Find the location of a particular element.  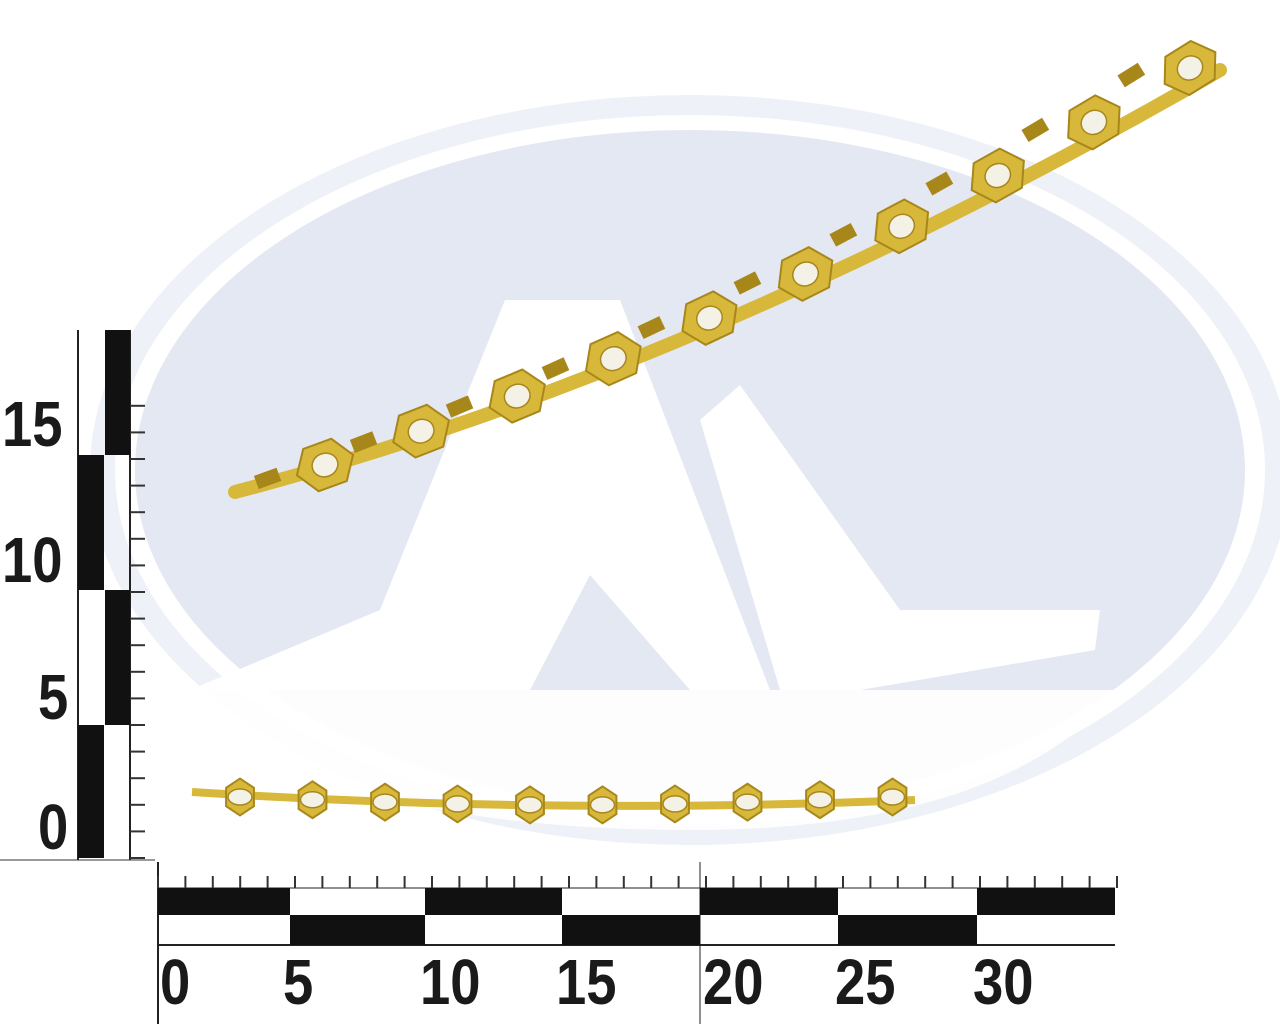

hruler-label-10: 10 is located at coordinates (450, 982).